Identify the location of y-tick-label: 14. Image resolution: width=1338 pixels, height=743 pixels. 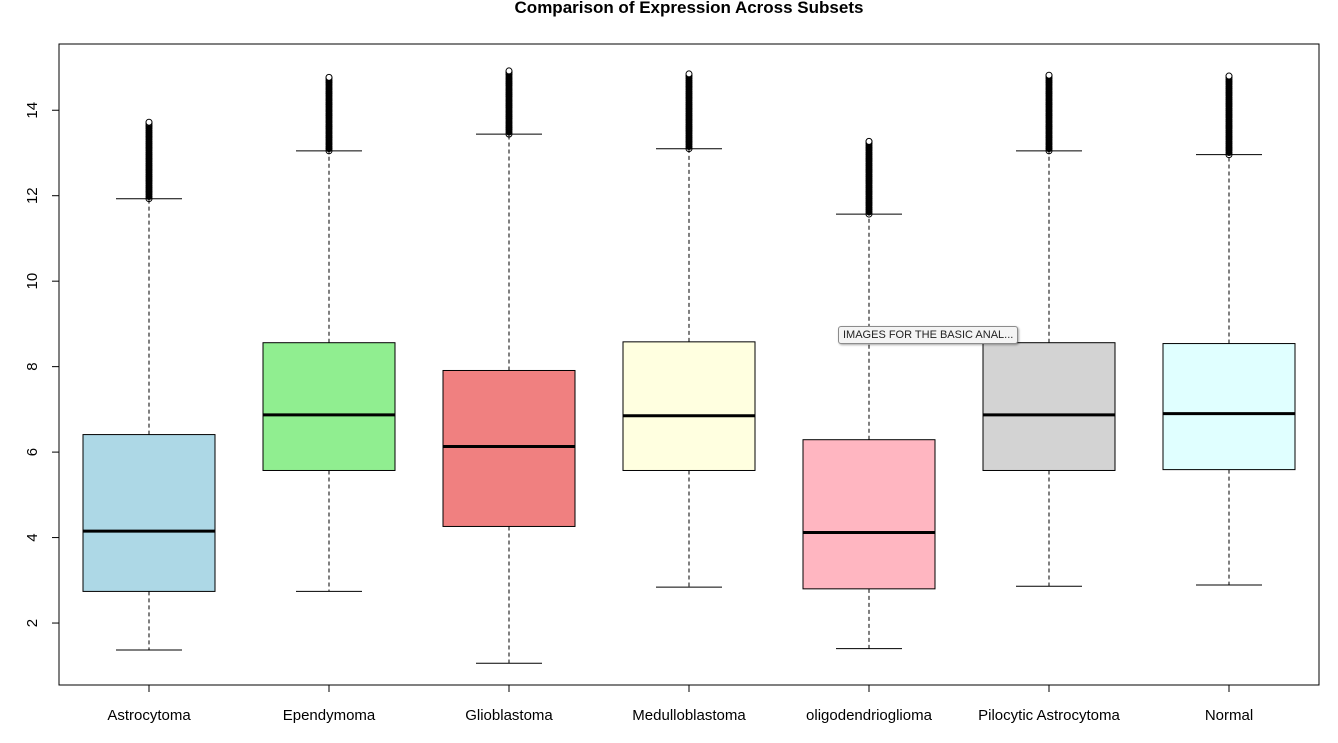
(32, 110).